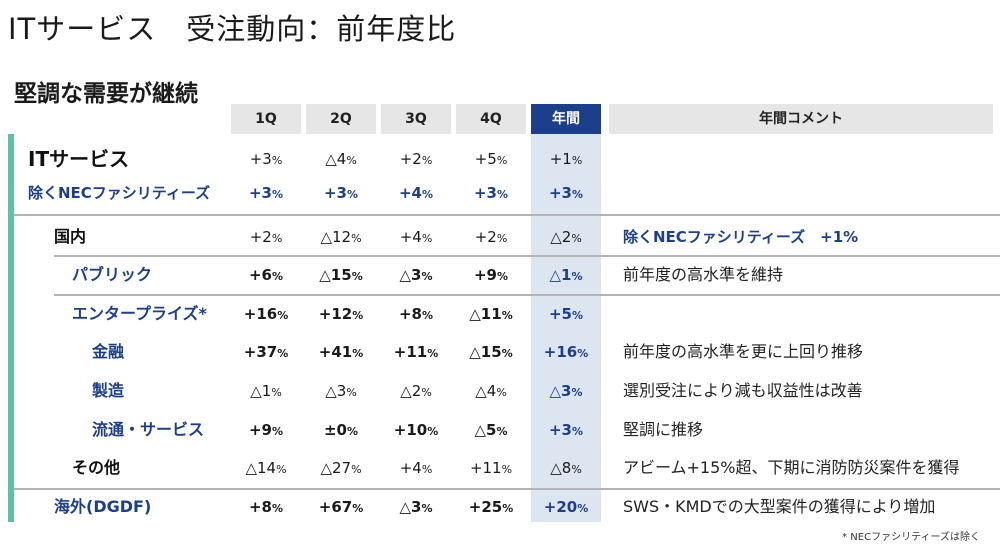  Describe the element at coordinates (566, 507) in the screenshot. I see `value-cell: +20%` at that location.